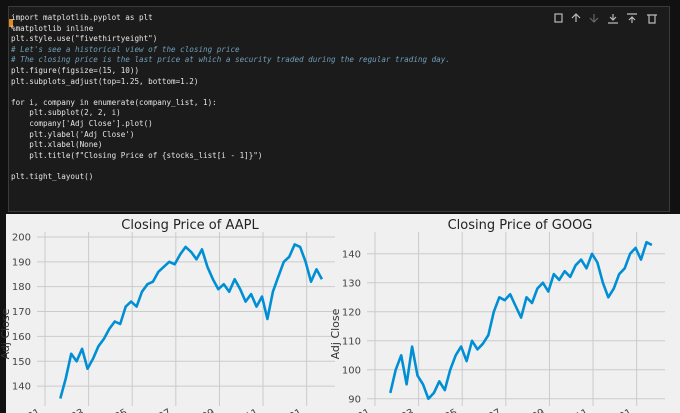 The width and height of the screenshot is (680, 413). Describe the element at coordinates (613, 19) in the screenshot. I see `insert-above-icon` at that location.